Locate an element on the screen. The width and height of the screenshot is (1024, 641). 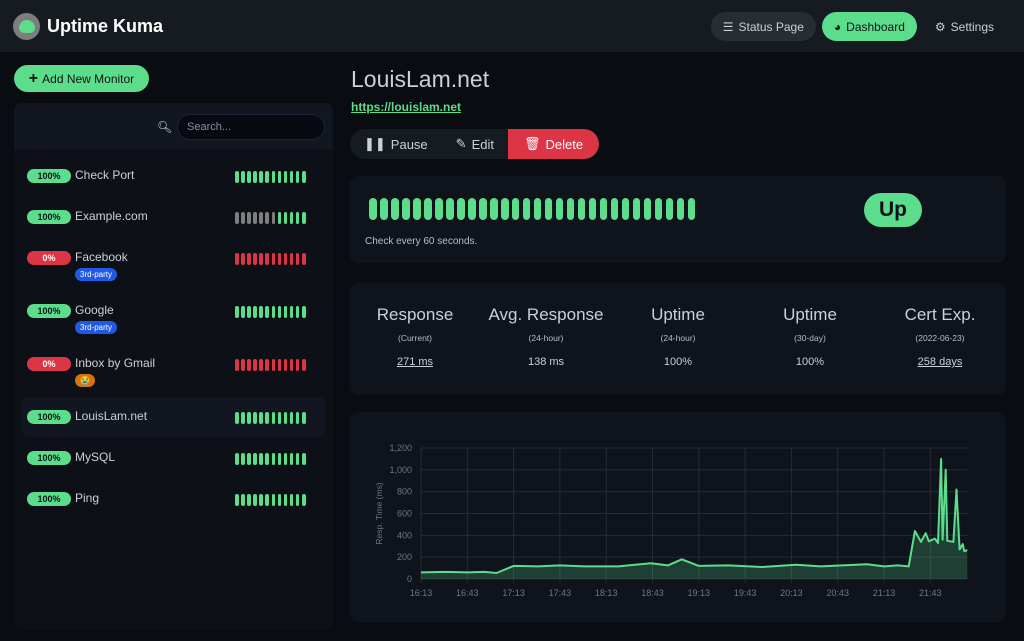
monitor-list-item: 100% Google 3rd-party is located at coordinates (173, 317).